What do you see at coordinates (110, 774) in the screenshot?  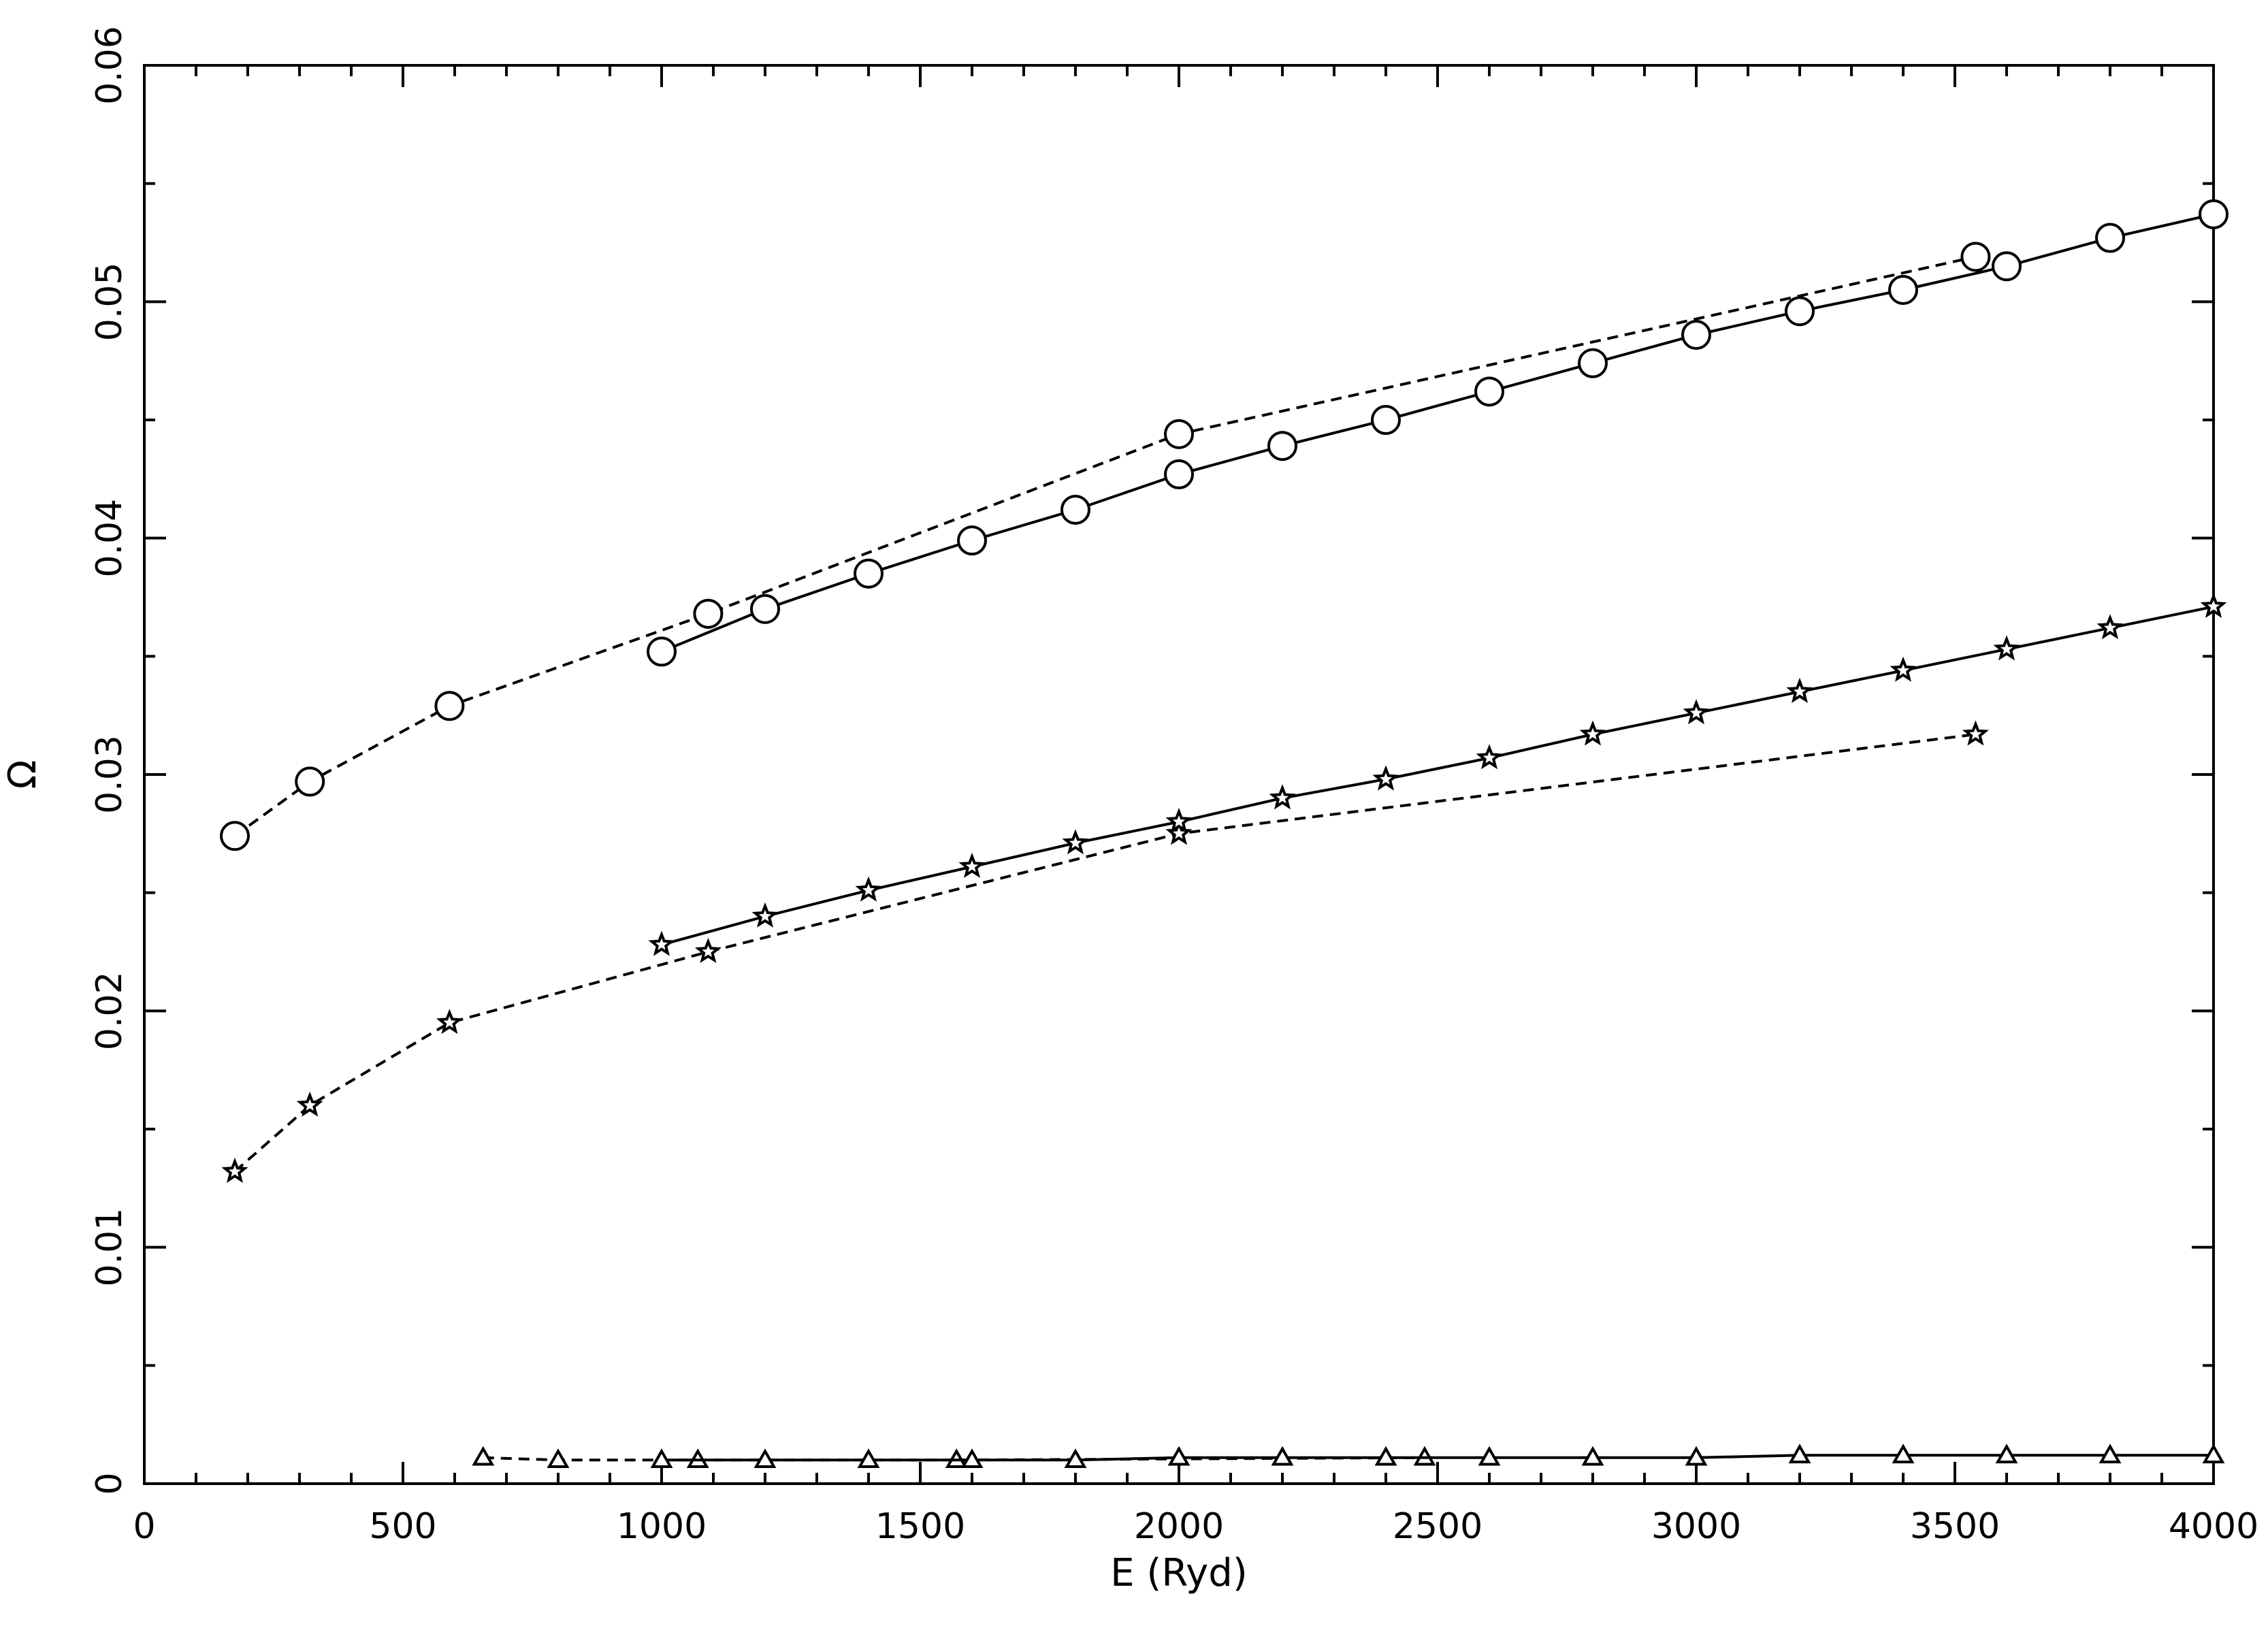 I see `y-tick-label: 0.03` at bounding box center [110, 774].